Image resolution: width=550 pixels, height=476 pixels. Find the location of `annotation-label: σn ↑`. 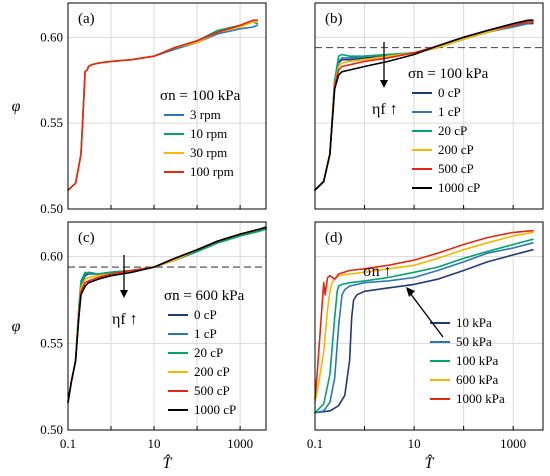

annotation-label: σn ↑ is located at coordinates (377, 271).